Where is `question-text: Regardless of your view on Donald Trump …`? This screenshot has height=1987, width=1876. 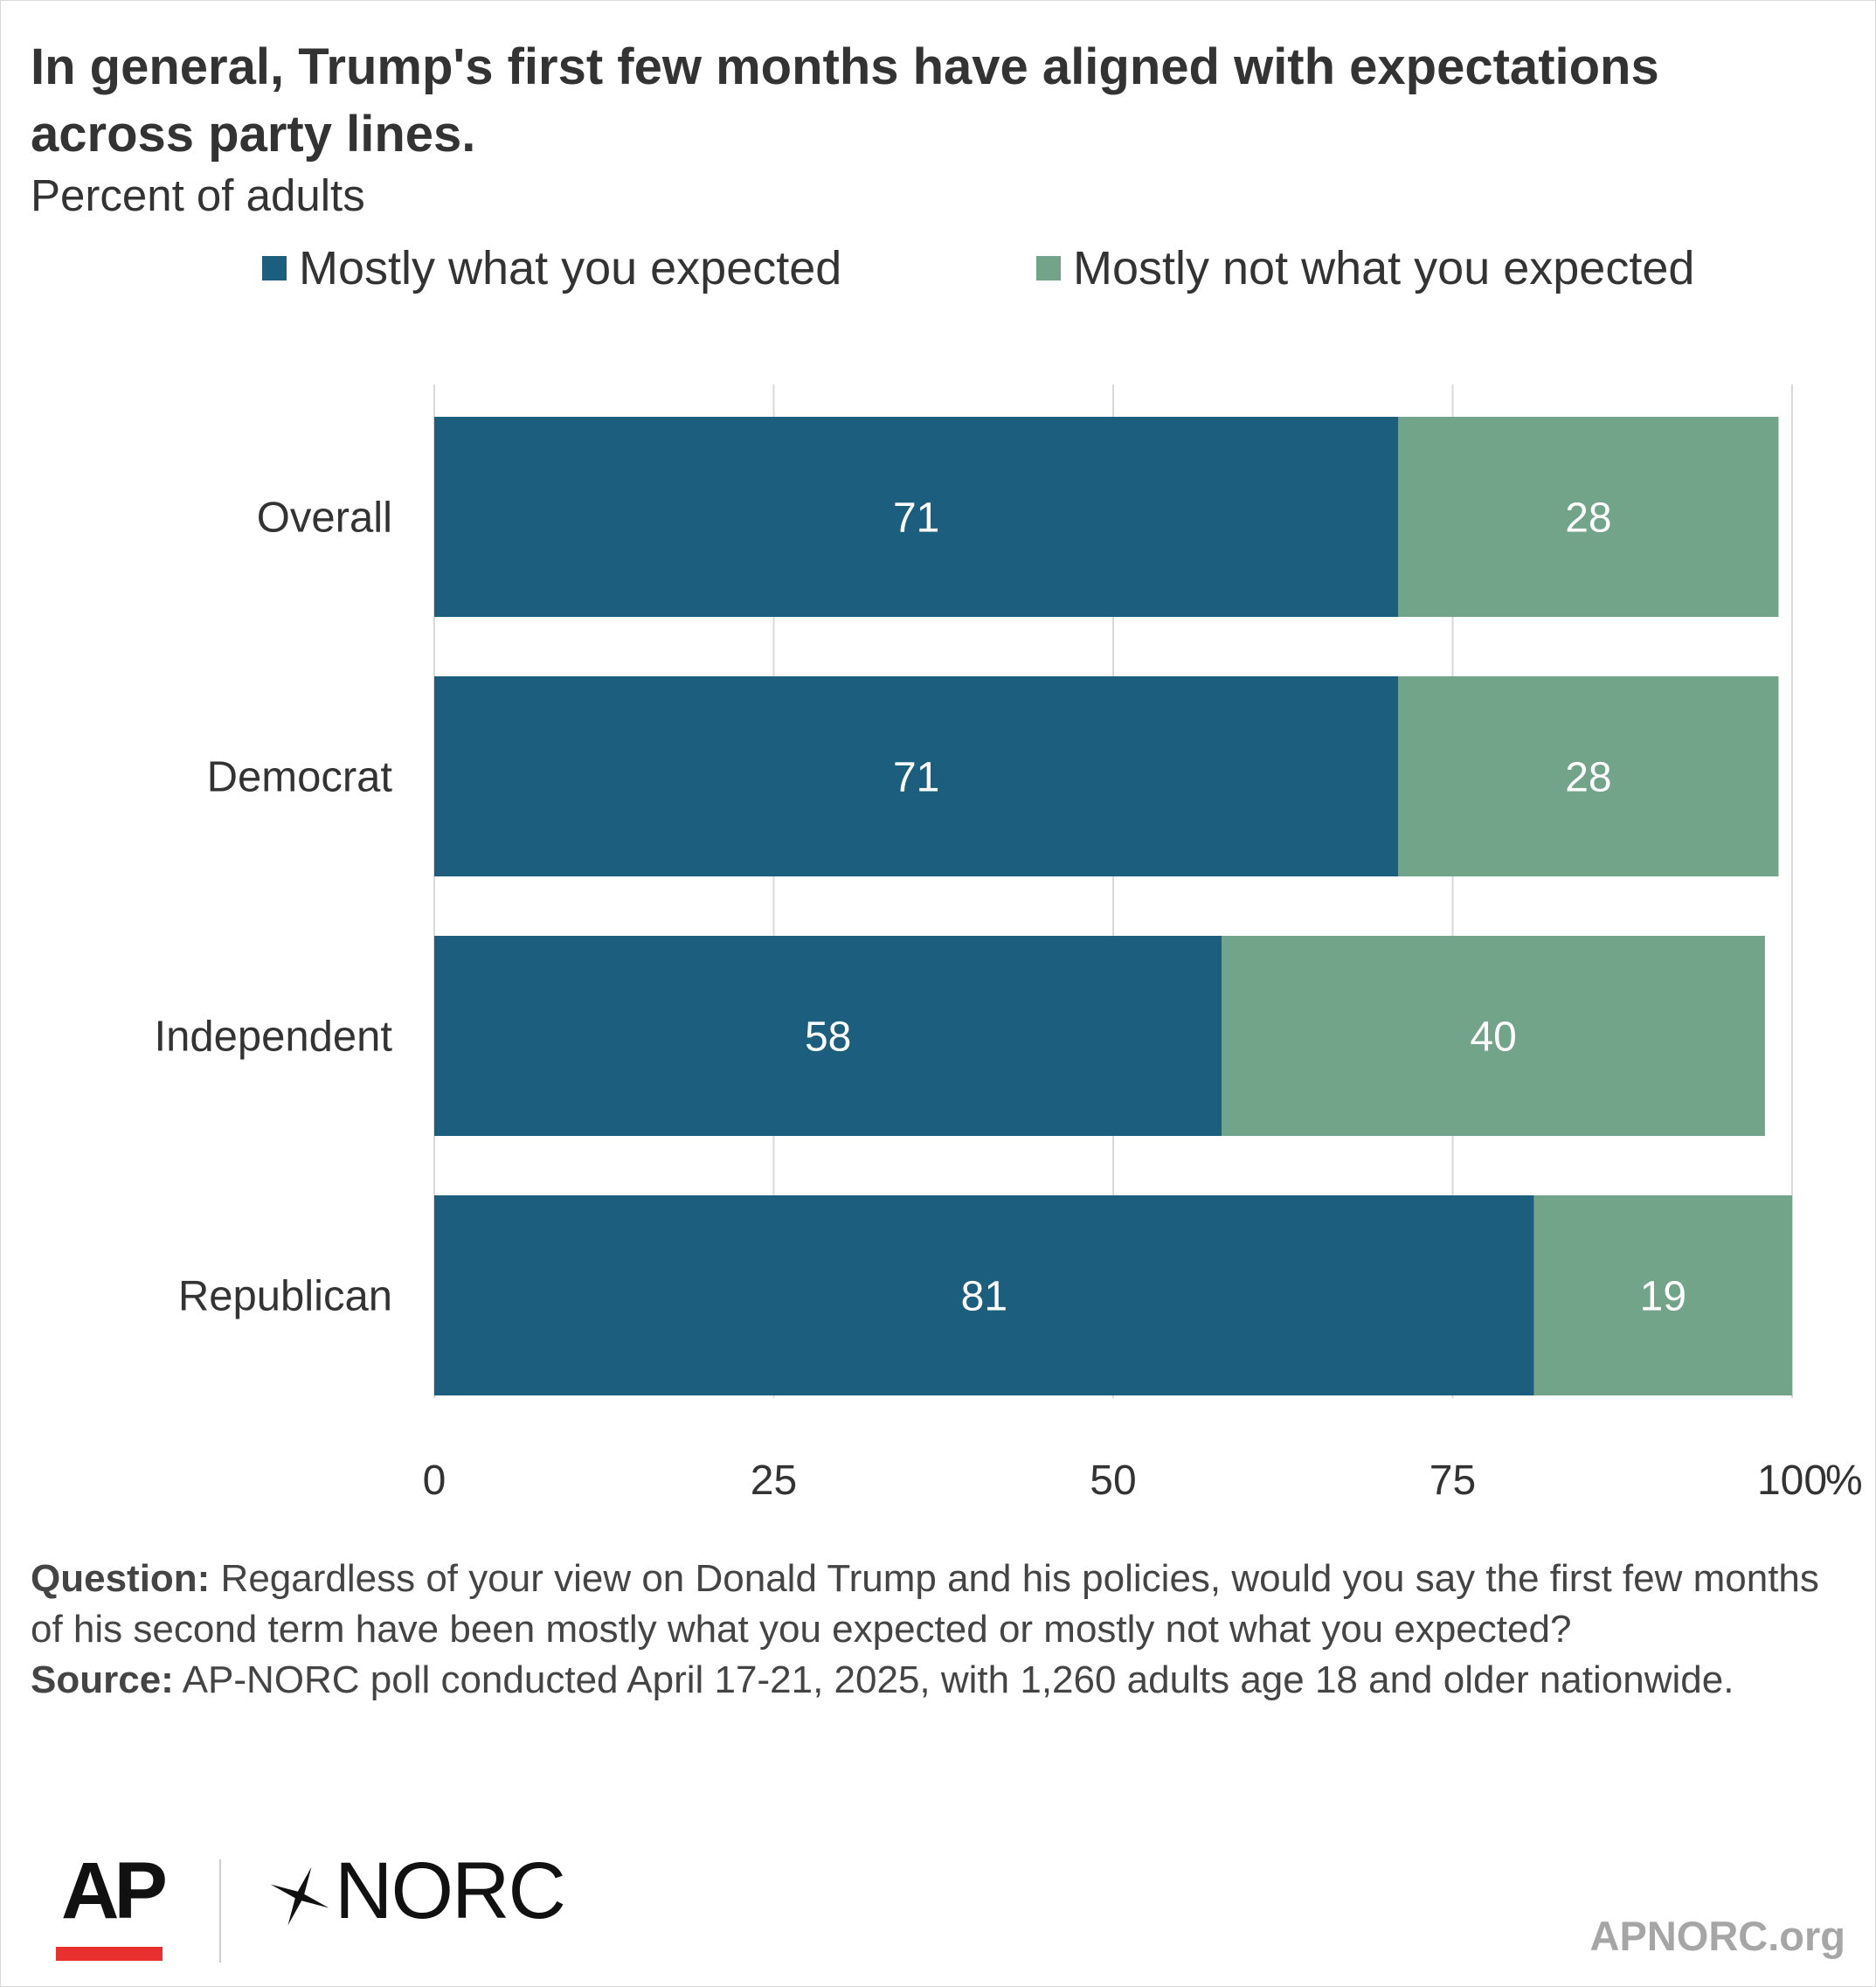
question-text: Regardless of your view on Donald Trump … is located at coordinates (925, 1604).